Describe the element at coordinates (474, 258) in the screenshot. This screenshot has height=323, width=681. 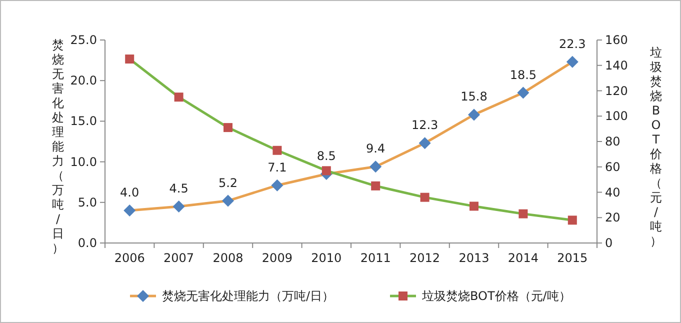
I see `x-tick-label: 2013` at that location.